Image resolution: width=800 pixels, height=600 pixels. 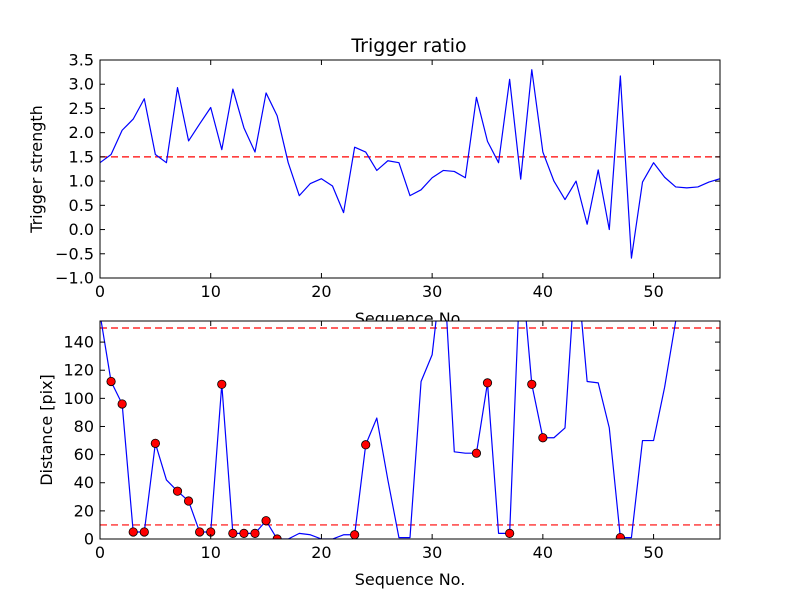 What do you see at coordinates (81, 60) in the screenshot?
I see `y-tick-label: 3.5` at bounding box center [81, 60].